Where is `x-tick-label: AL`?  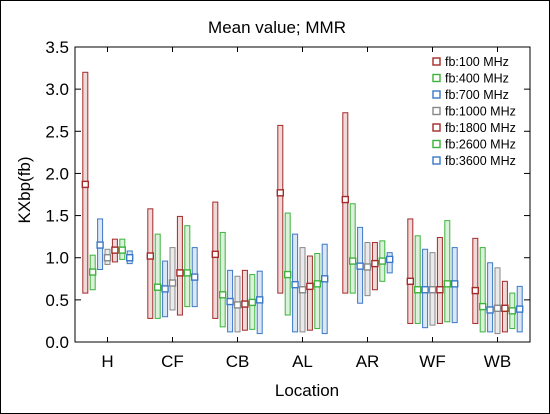
x-tick-label: AL is located at coordinates (302, 361).